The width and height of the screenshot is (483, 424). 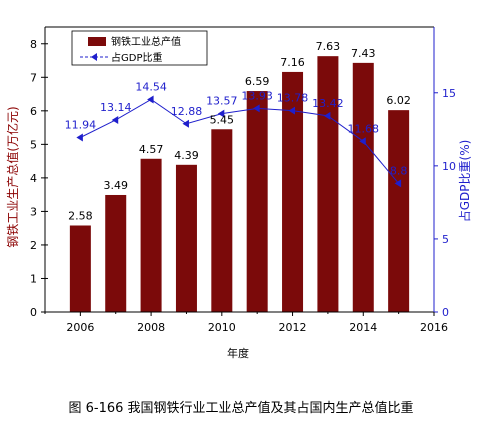 I want to click on gdp-share-marker-2007, so click(x=115, y=119).